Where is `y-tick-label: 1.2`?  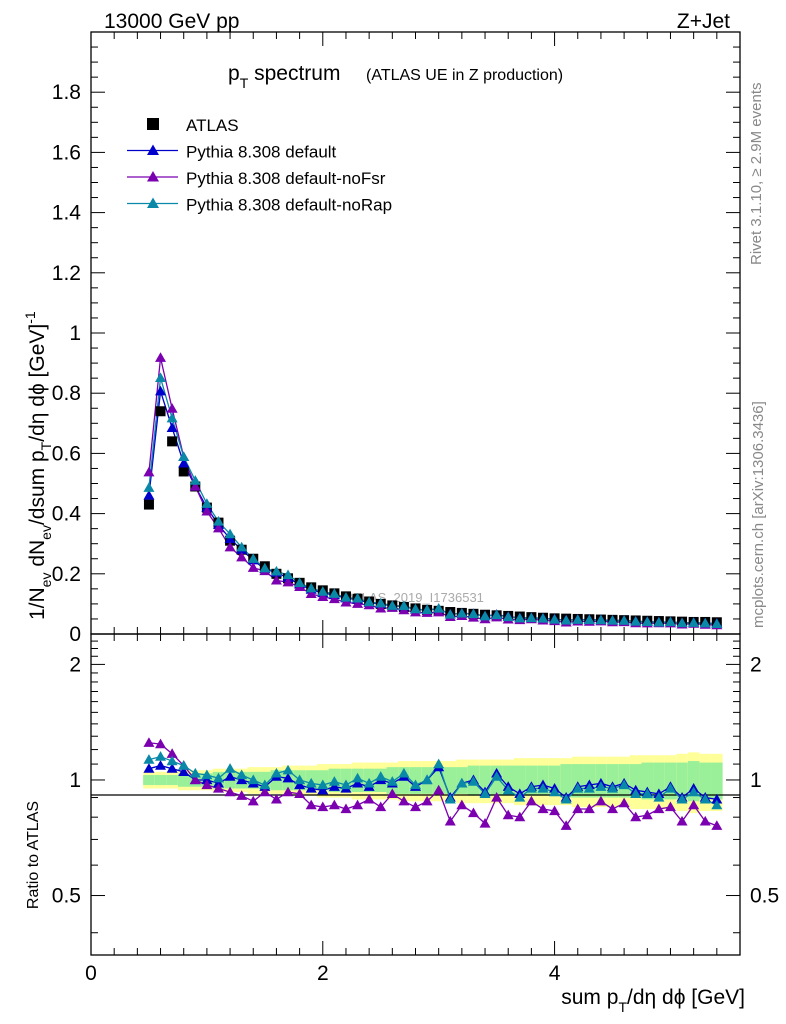 y-tick-label: 1.2 is located at coordinates (66, 273).